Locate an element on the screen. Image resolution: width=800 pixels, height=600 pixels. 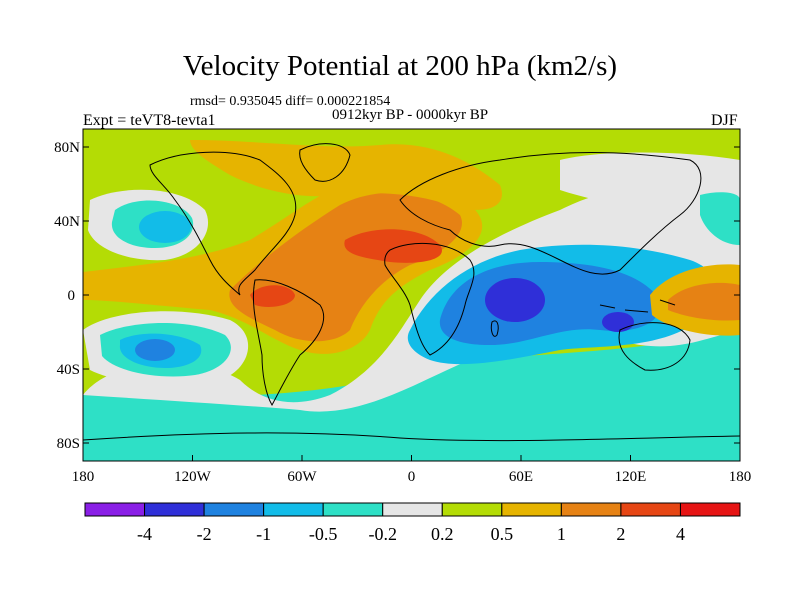
stats-text: rmsd= 0.935045 diff= 0.000221854 is located at coordinates (290, 101).